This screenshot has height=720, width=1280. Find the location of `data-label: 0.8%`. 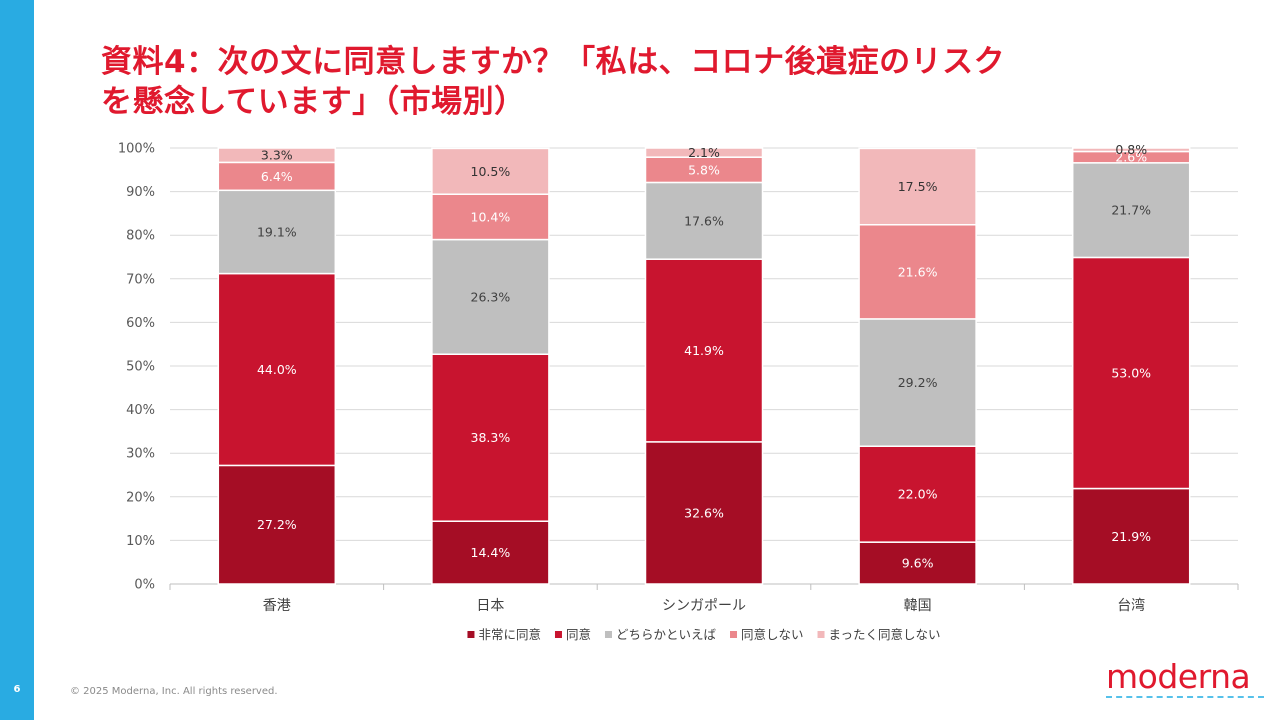

data-label: 0.8% is located at coordinates (1131, 149).